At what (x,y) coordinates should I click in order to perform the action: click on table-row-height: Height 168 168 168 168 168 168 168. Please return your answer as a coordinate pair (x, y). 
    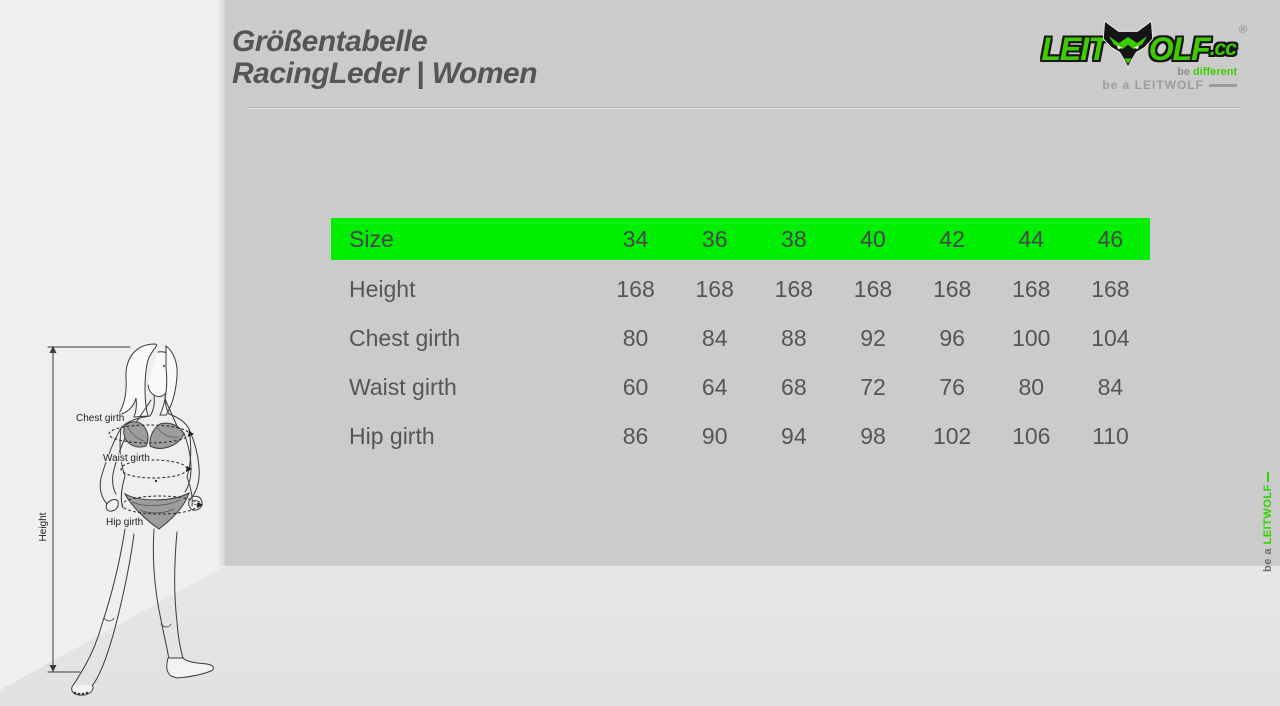
    Looking at the image, I should click on (740, 289).